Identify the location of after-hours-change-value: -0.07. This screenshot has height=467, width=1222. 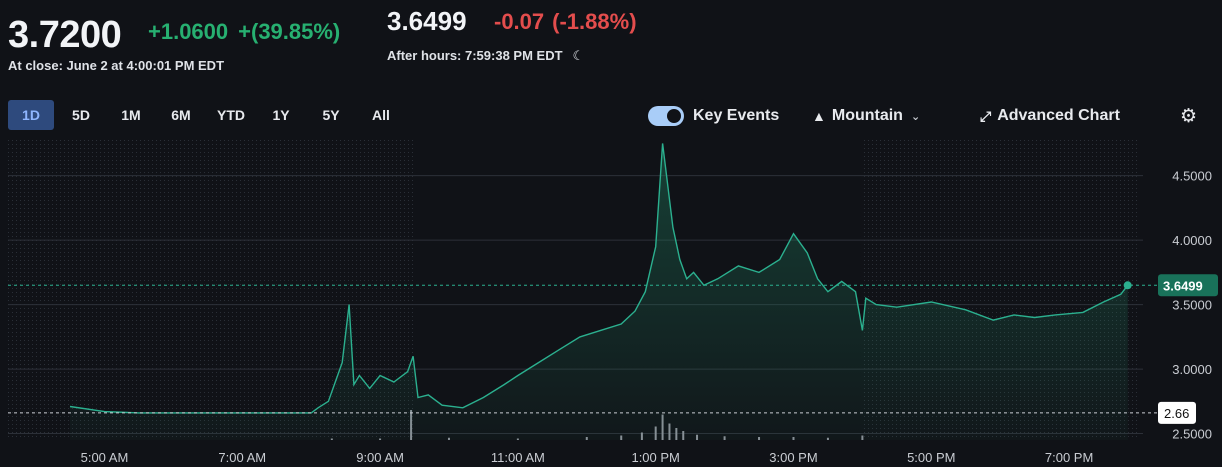
(519, 21).